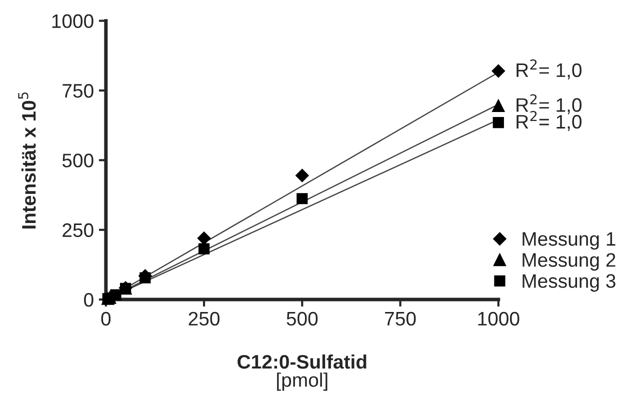  What do you see at coordinates (78, 91) in the screenshot?
I see `y-tick-label: 750` at bounding box center [78, 91].